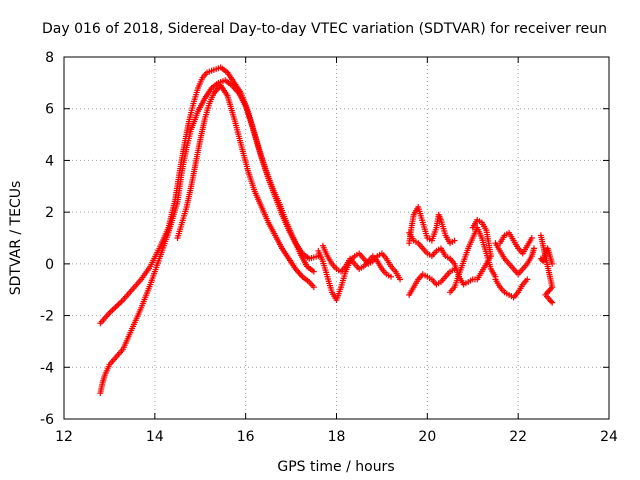  I want to click on y-tick-label: -2, so click(47, 317).